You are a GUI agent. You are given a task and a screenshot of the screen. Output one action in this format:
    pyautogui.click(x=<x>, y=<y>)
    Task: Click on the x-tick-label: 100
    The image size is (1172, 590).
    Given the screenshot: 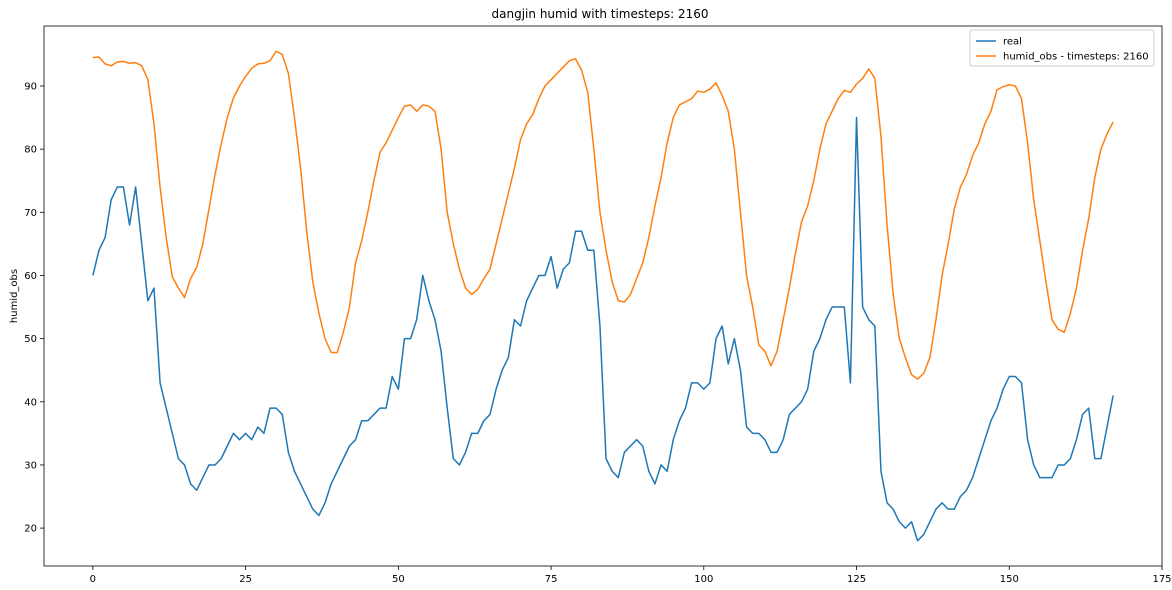 What is the action you would take?
    pyautogui.click(x=703, y=579)
    